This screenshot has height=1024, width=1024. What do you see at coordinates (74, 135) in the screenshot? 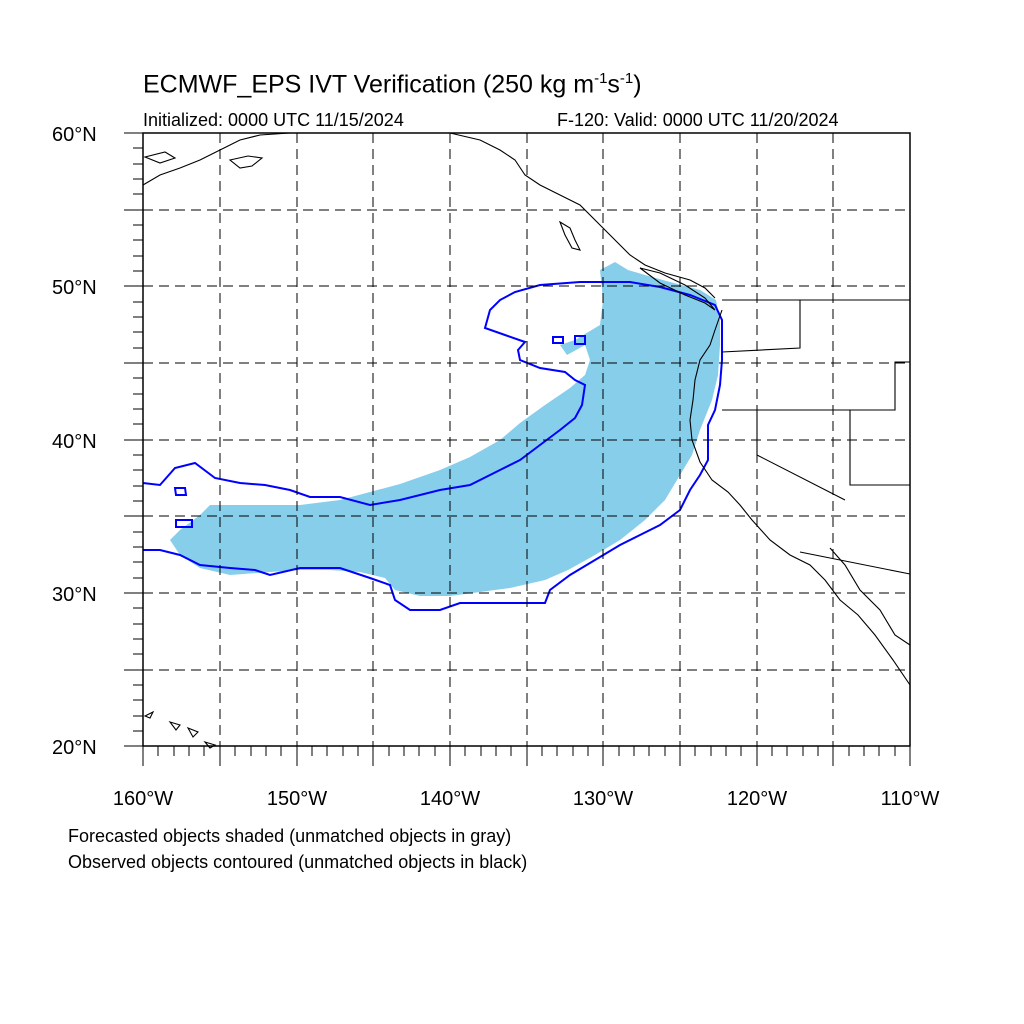
I see `lat-label-60n: 60°N` at bounding box center [74, 135].